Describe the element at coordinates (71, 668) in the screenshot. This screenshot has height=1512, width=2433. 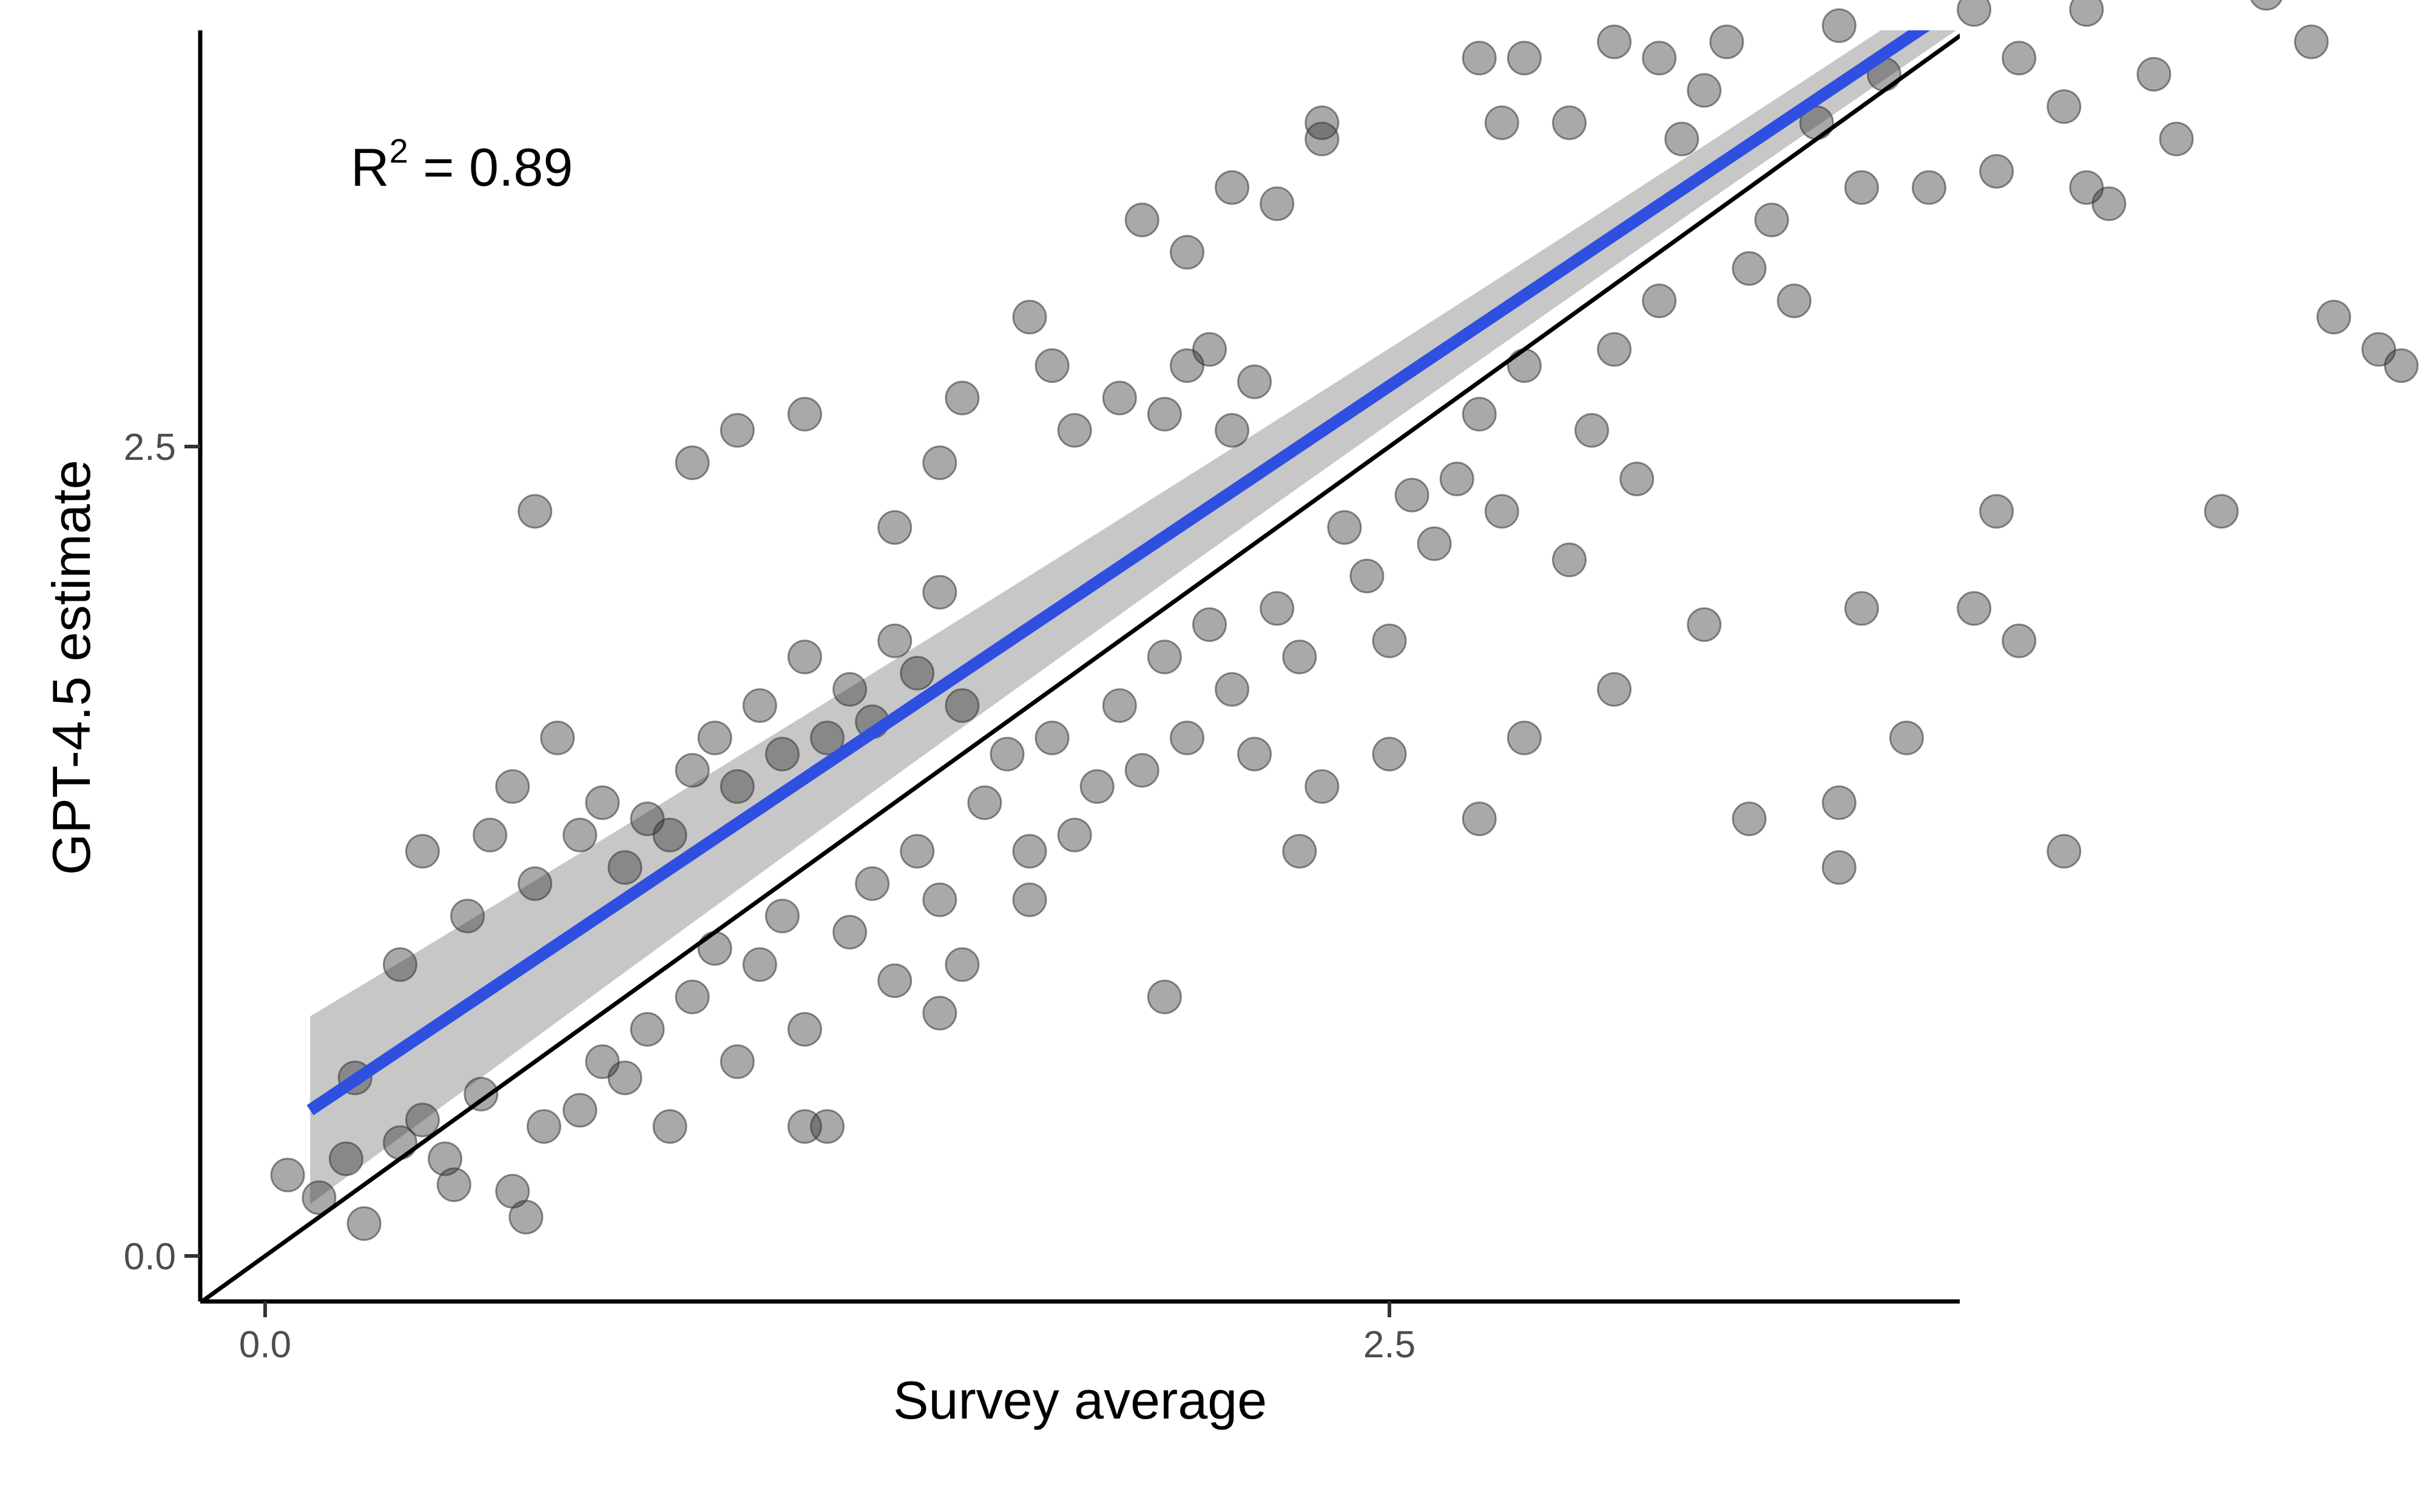
I see `y-axis-title: GPT-4.5 estimate` at that location.